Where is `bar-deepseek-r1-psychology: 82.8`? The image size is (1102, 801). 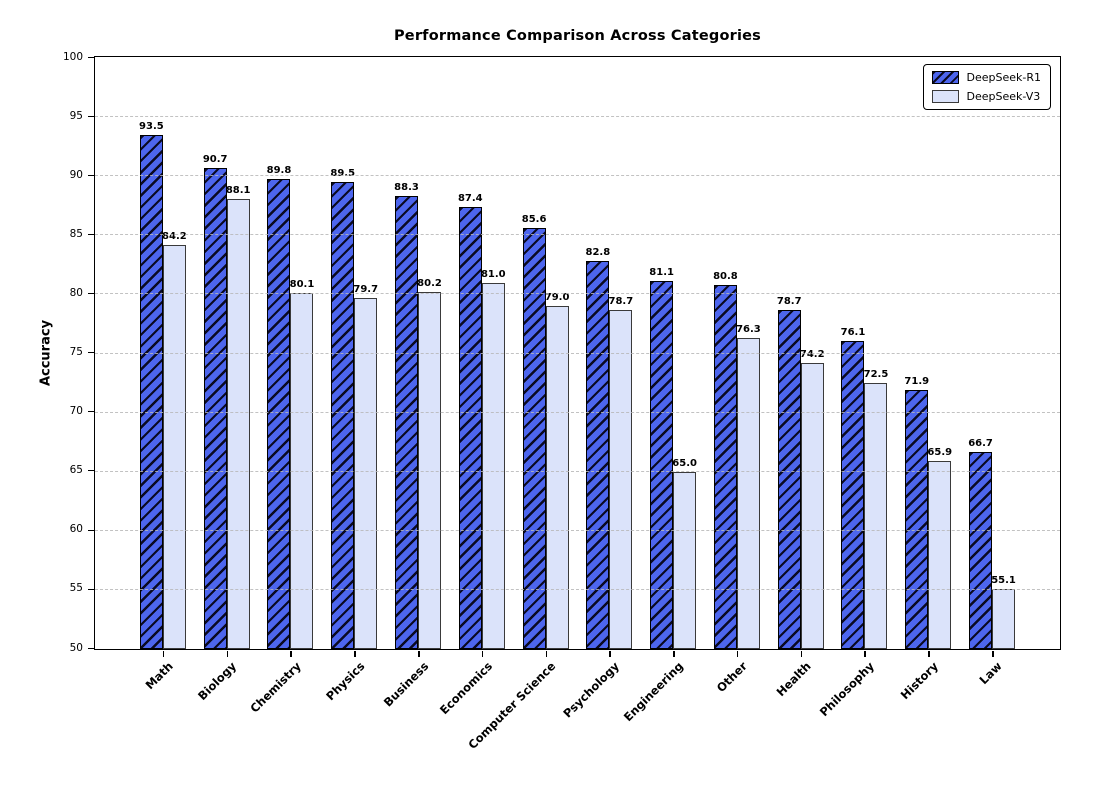 bar-deepseek-r1-psychology: 82.8 is located at coordinates (598, 448).